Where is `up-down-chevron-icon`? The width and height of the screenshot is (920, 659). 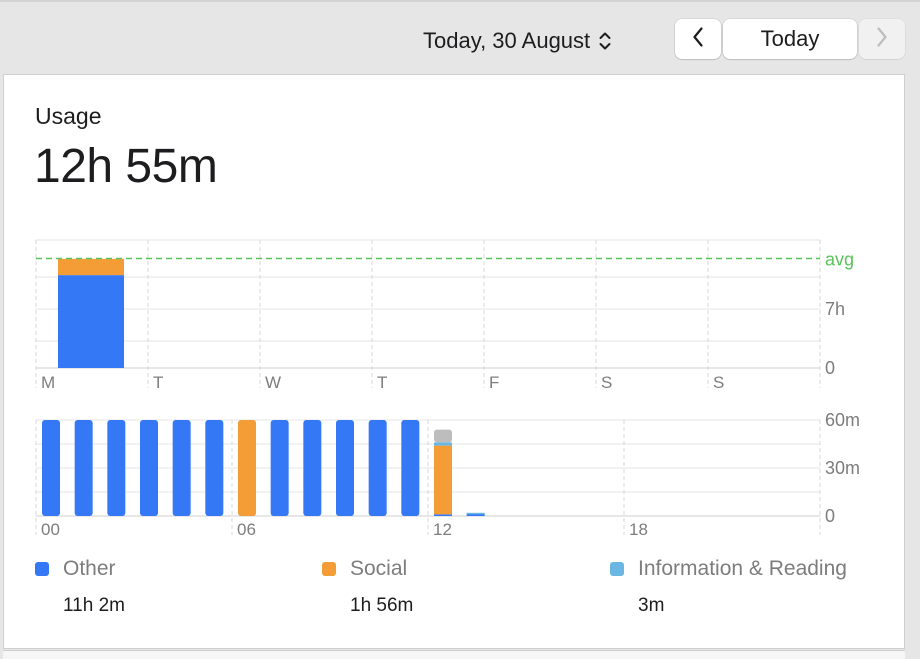
up-down-chevron-icon is located at coordinates (605, 41).